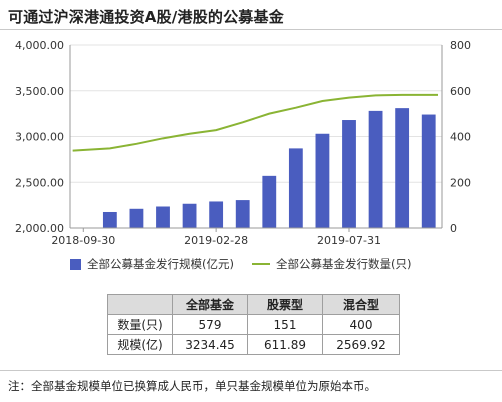 This screenshot has height=402, width=502. I want to click on table-header-cell, so click(140, 304).